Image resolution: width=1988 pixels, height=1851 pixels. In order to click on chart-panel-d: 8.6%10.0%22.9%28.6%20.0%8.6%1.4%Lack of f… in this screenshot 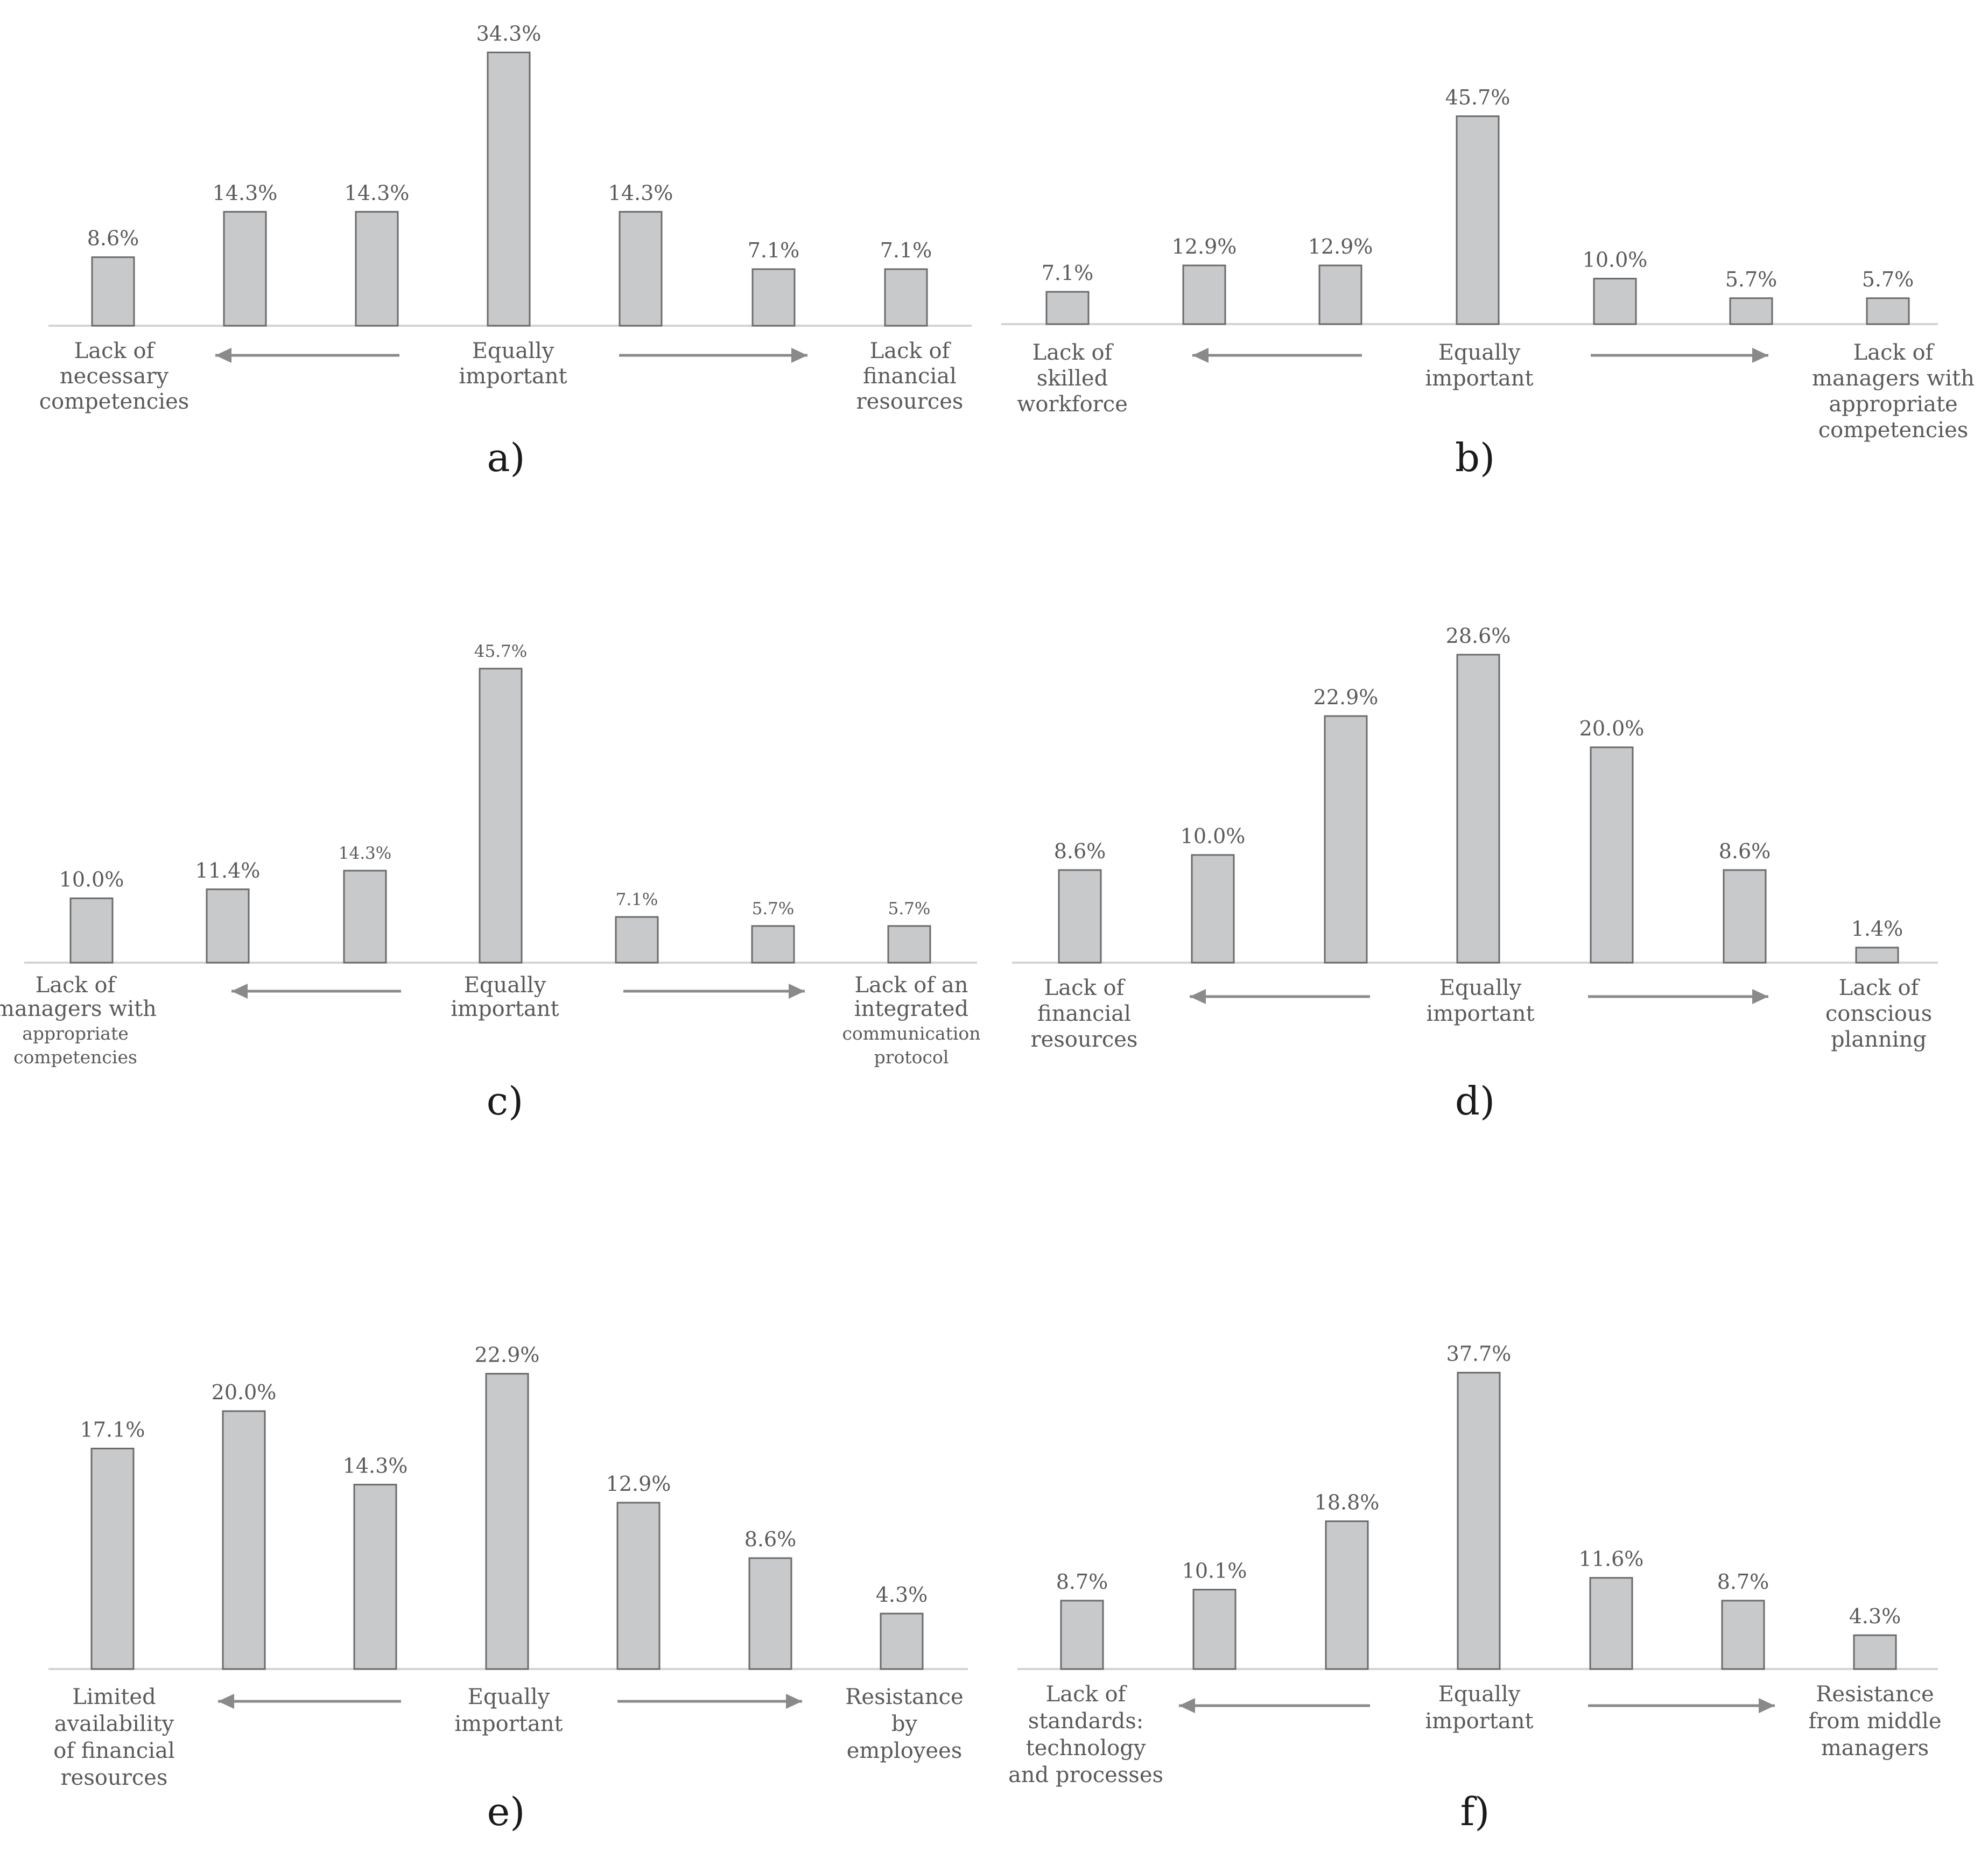, I will do `click(1475, 874)`.